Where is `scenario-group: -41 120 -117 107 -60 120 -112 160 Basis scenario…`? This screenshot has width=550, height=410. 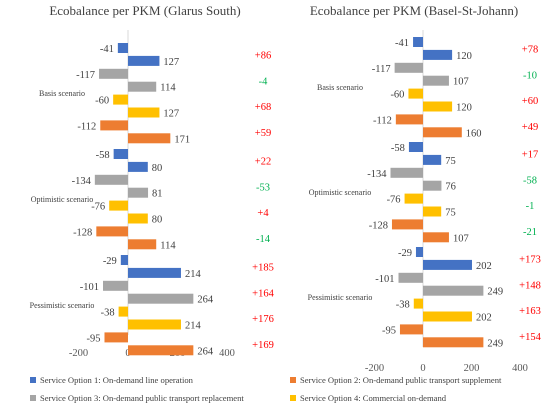
scenario-group: -41 120 -117 107 -60 120 -112 160 Basis scenario… is located at coordinates (427, 88).